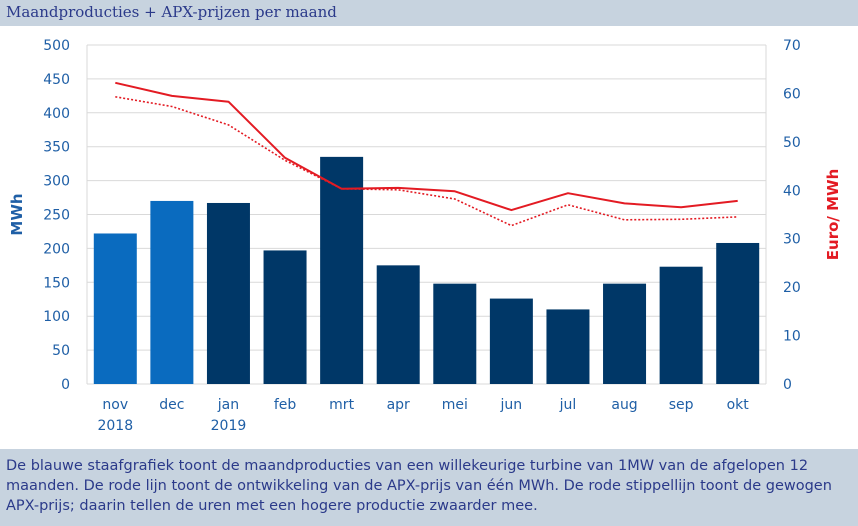  What do you see at coordinates (56, 80) in the screenshot?
I see `left-tick-label: 450` at bounding box center [56, 80].